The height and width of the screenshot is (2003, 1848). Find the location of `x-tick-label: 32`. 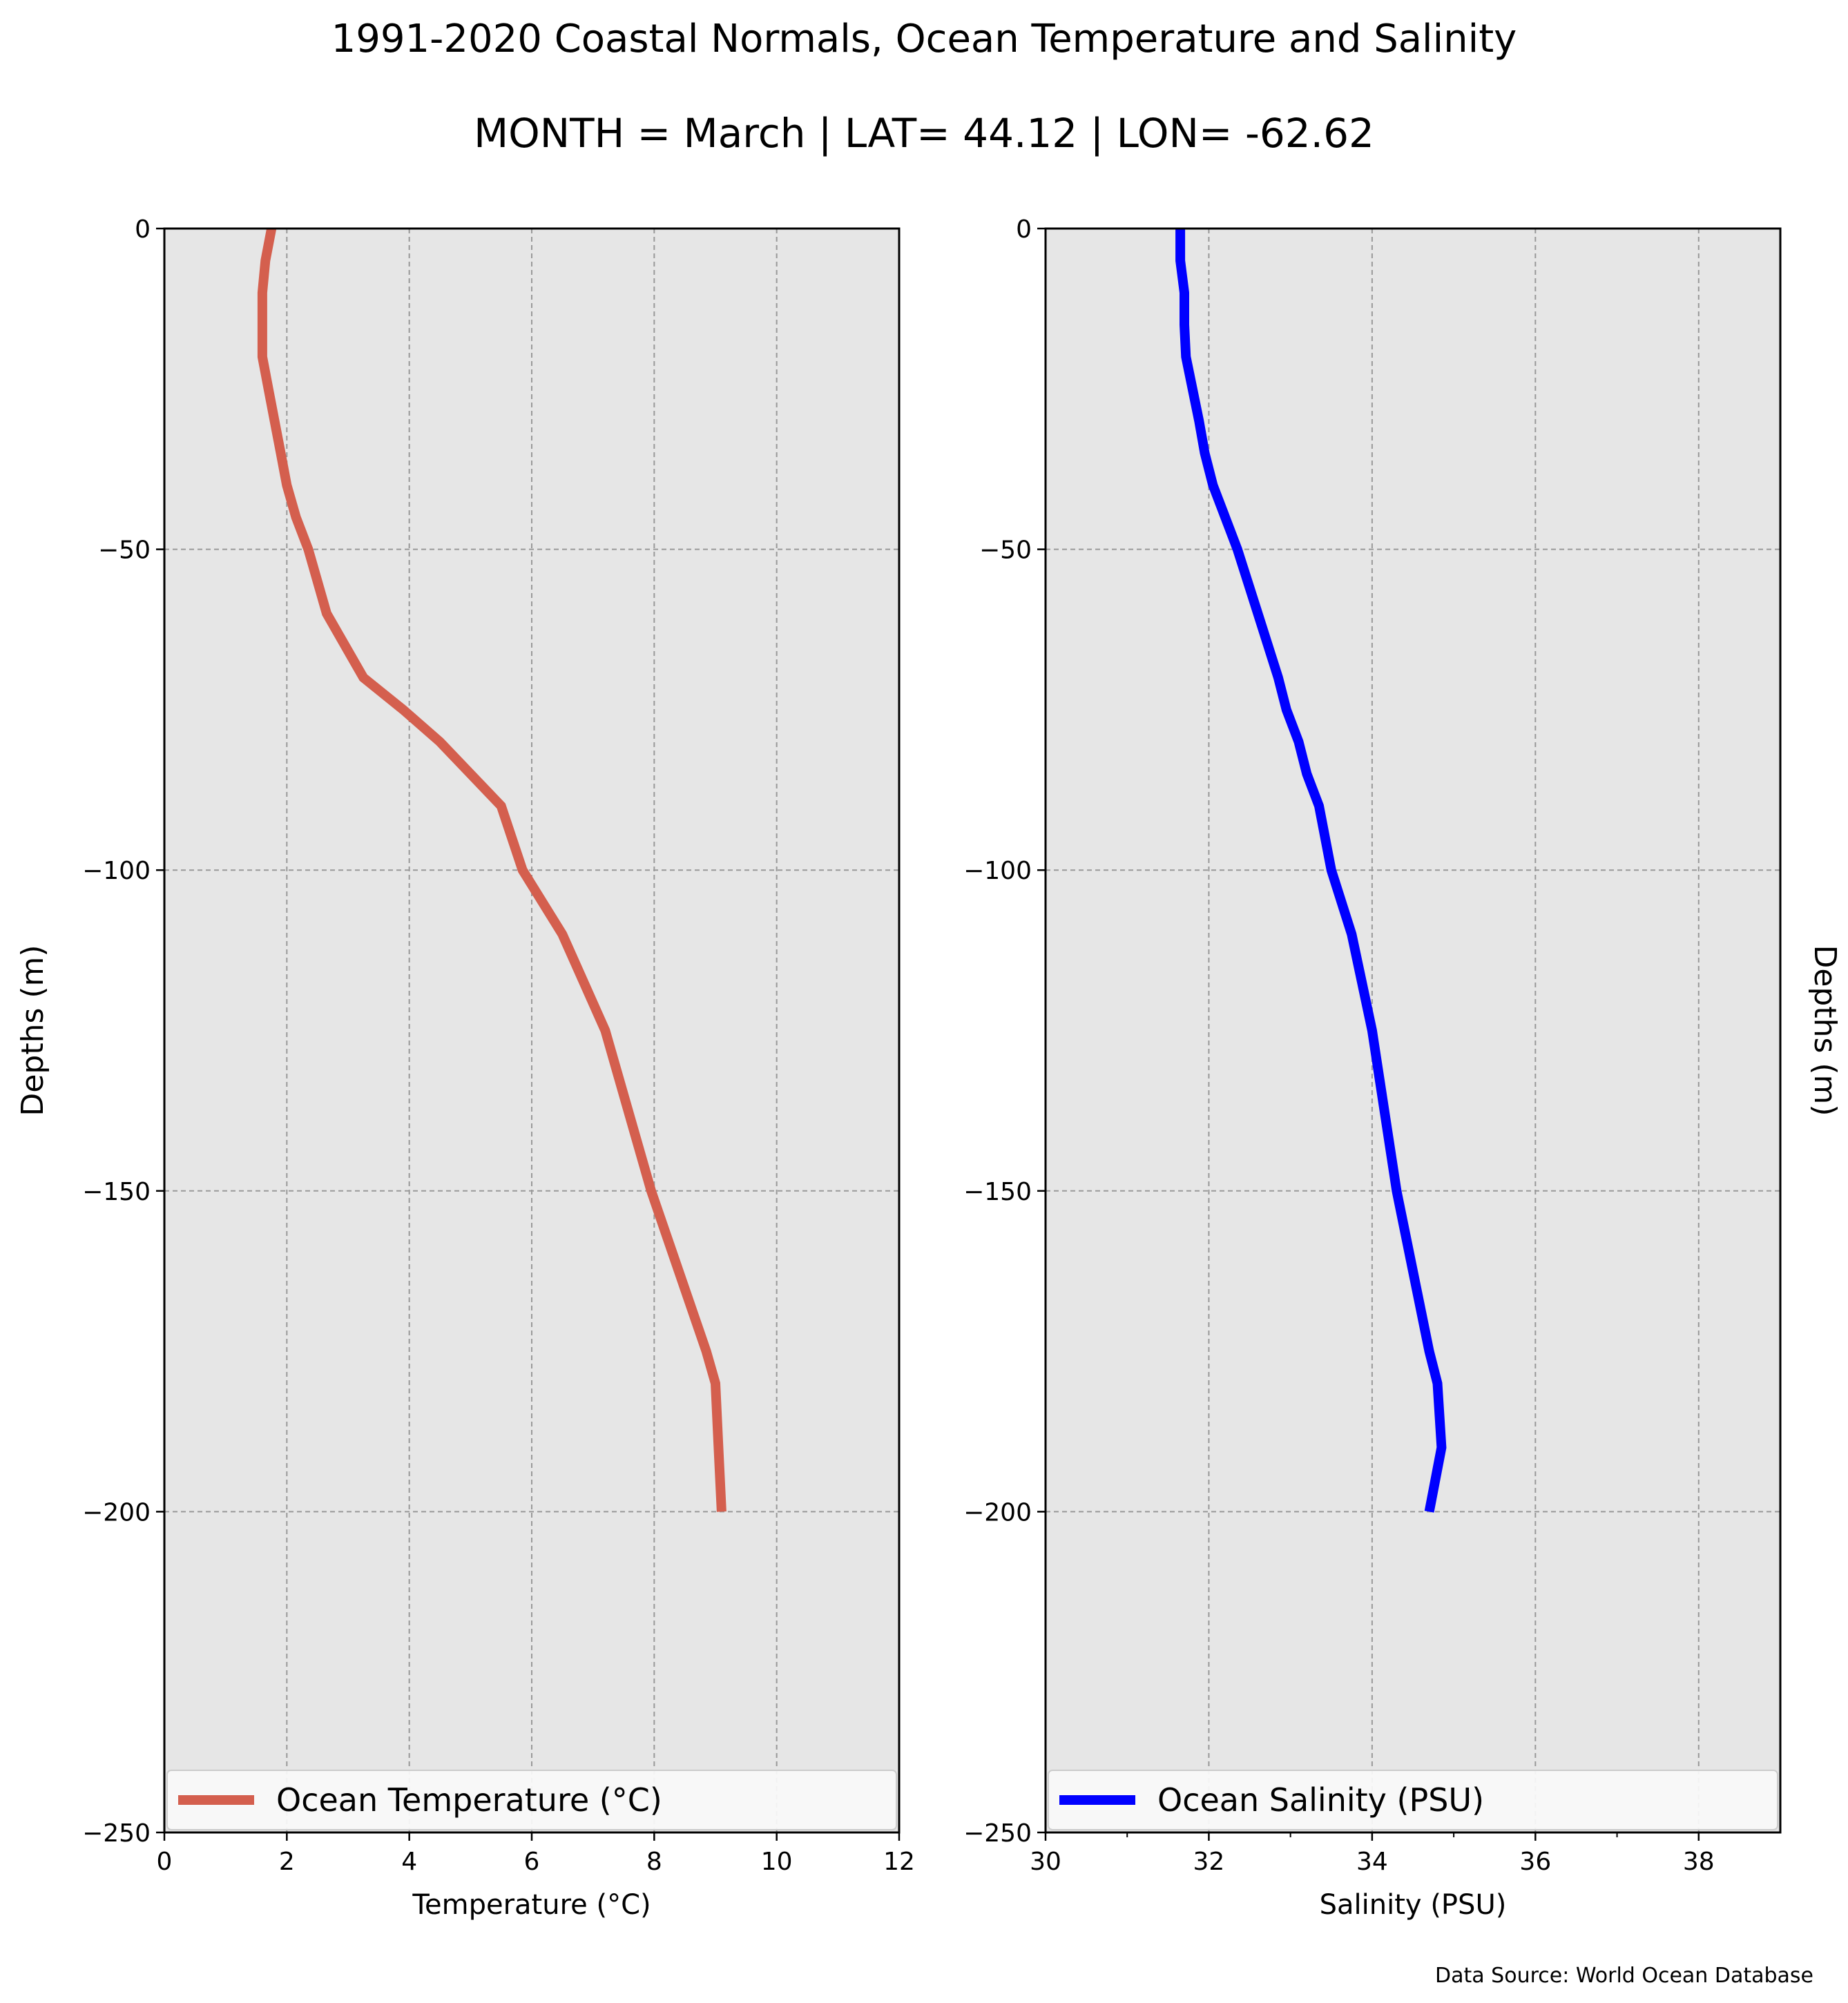

x-tick-label: 32 is located at coordinates (1209, 1862).